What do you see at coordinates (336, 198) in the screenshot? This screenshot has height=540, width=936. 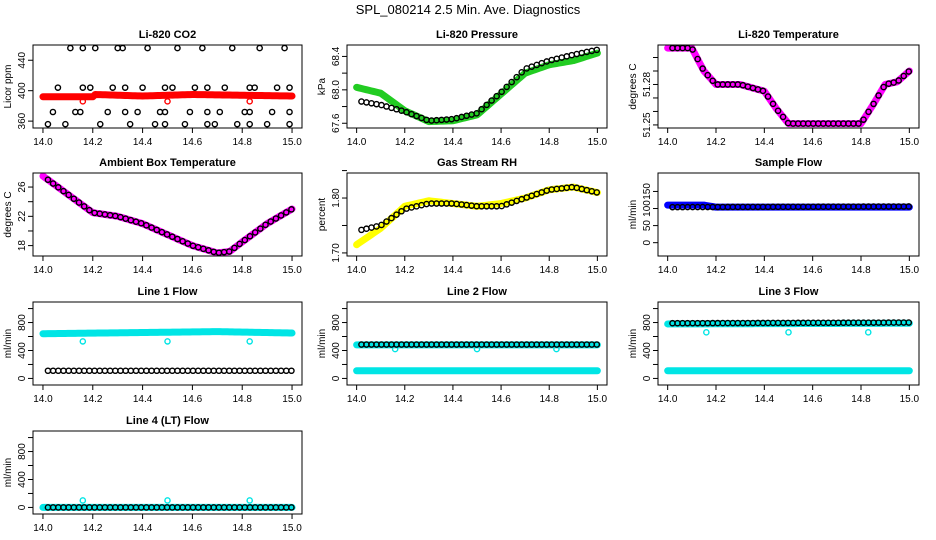 I see `y-tick-label: 1.80` at bounding box center [336, 198].